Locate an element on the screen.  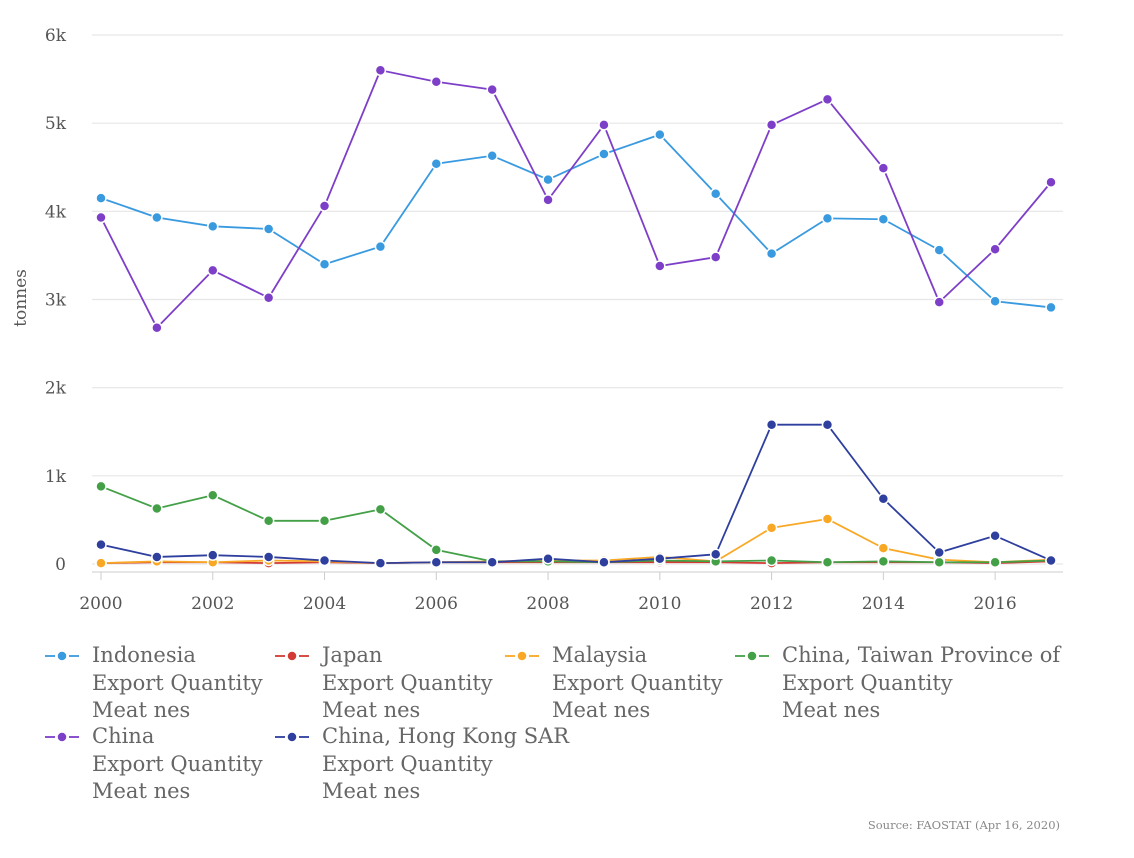
x-tick-label: 2008 is located at coordinates (547, 604).